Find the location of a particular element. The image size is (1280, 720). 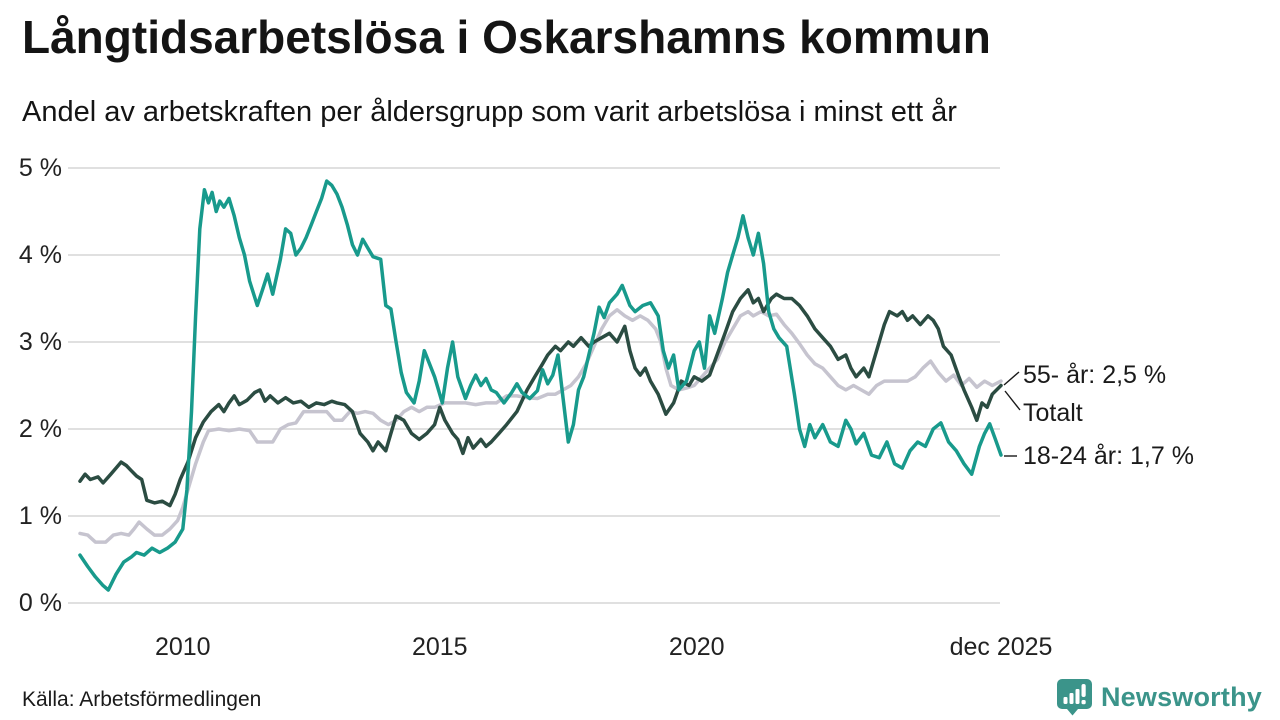

source-text: Källa: Arbetsförmedlingen is located at coordinates (142, 699).